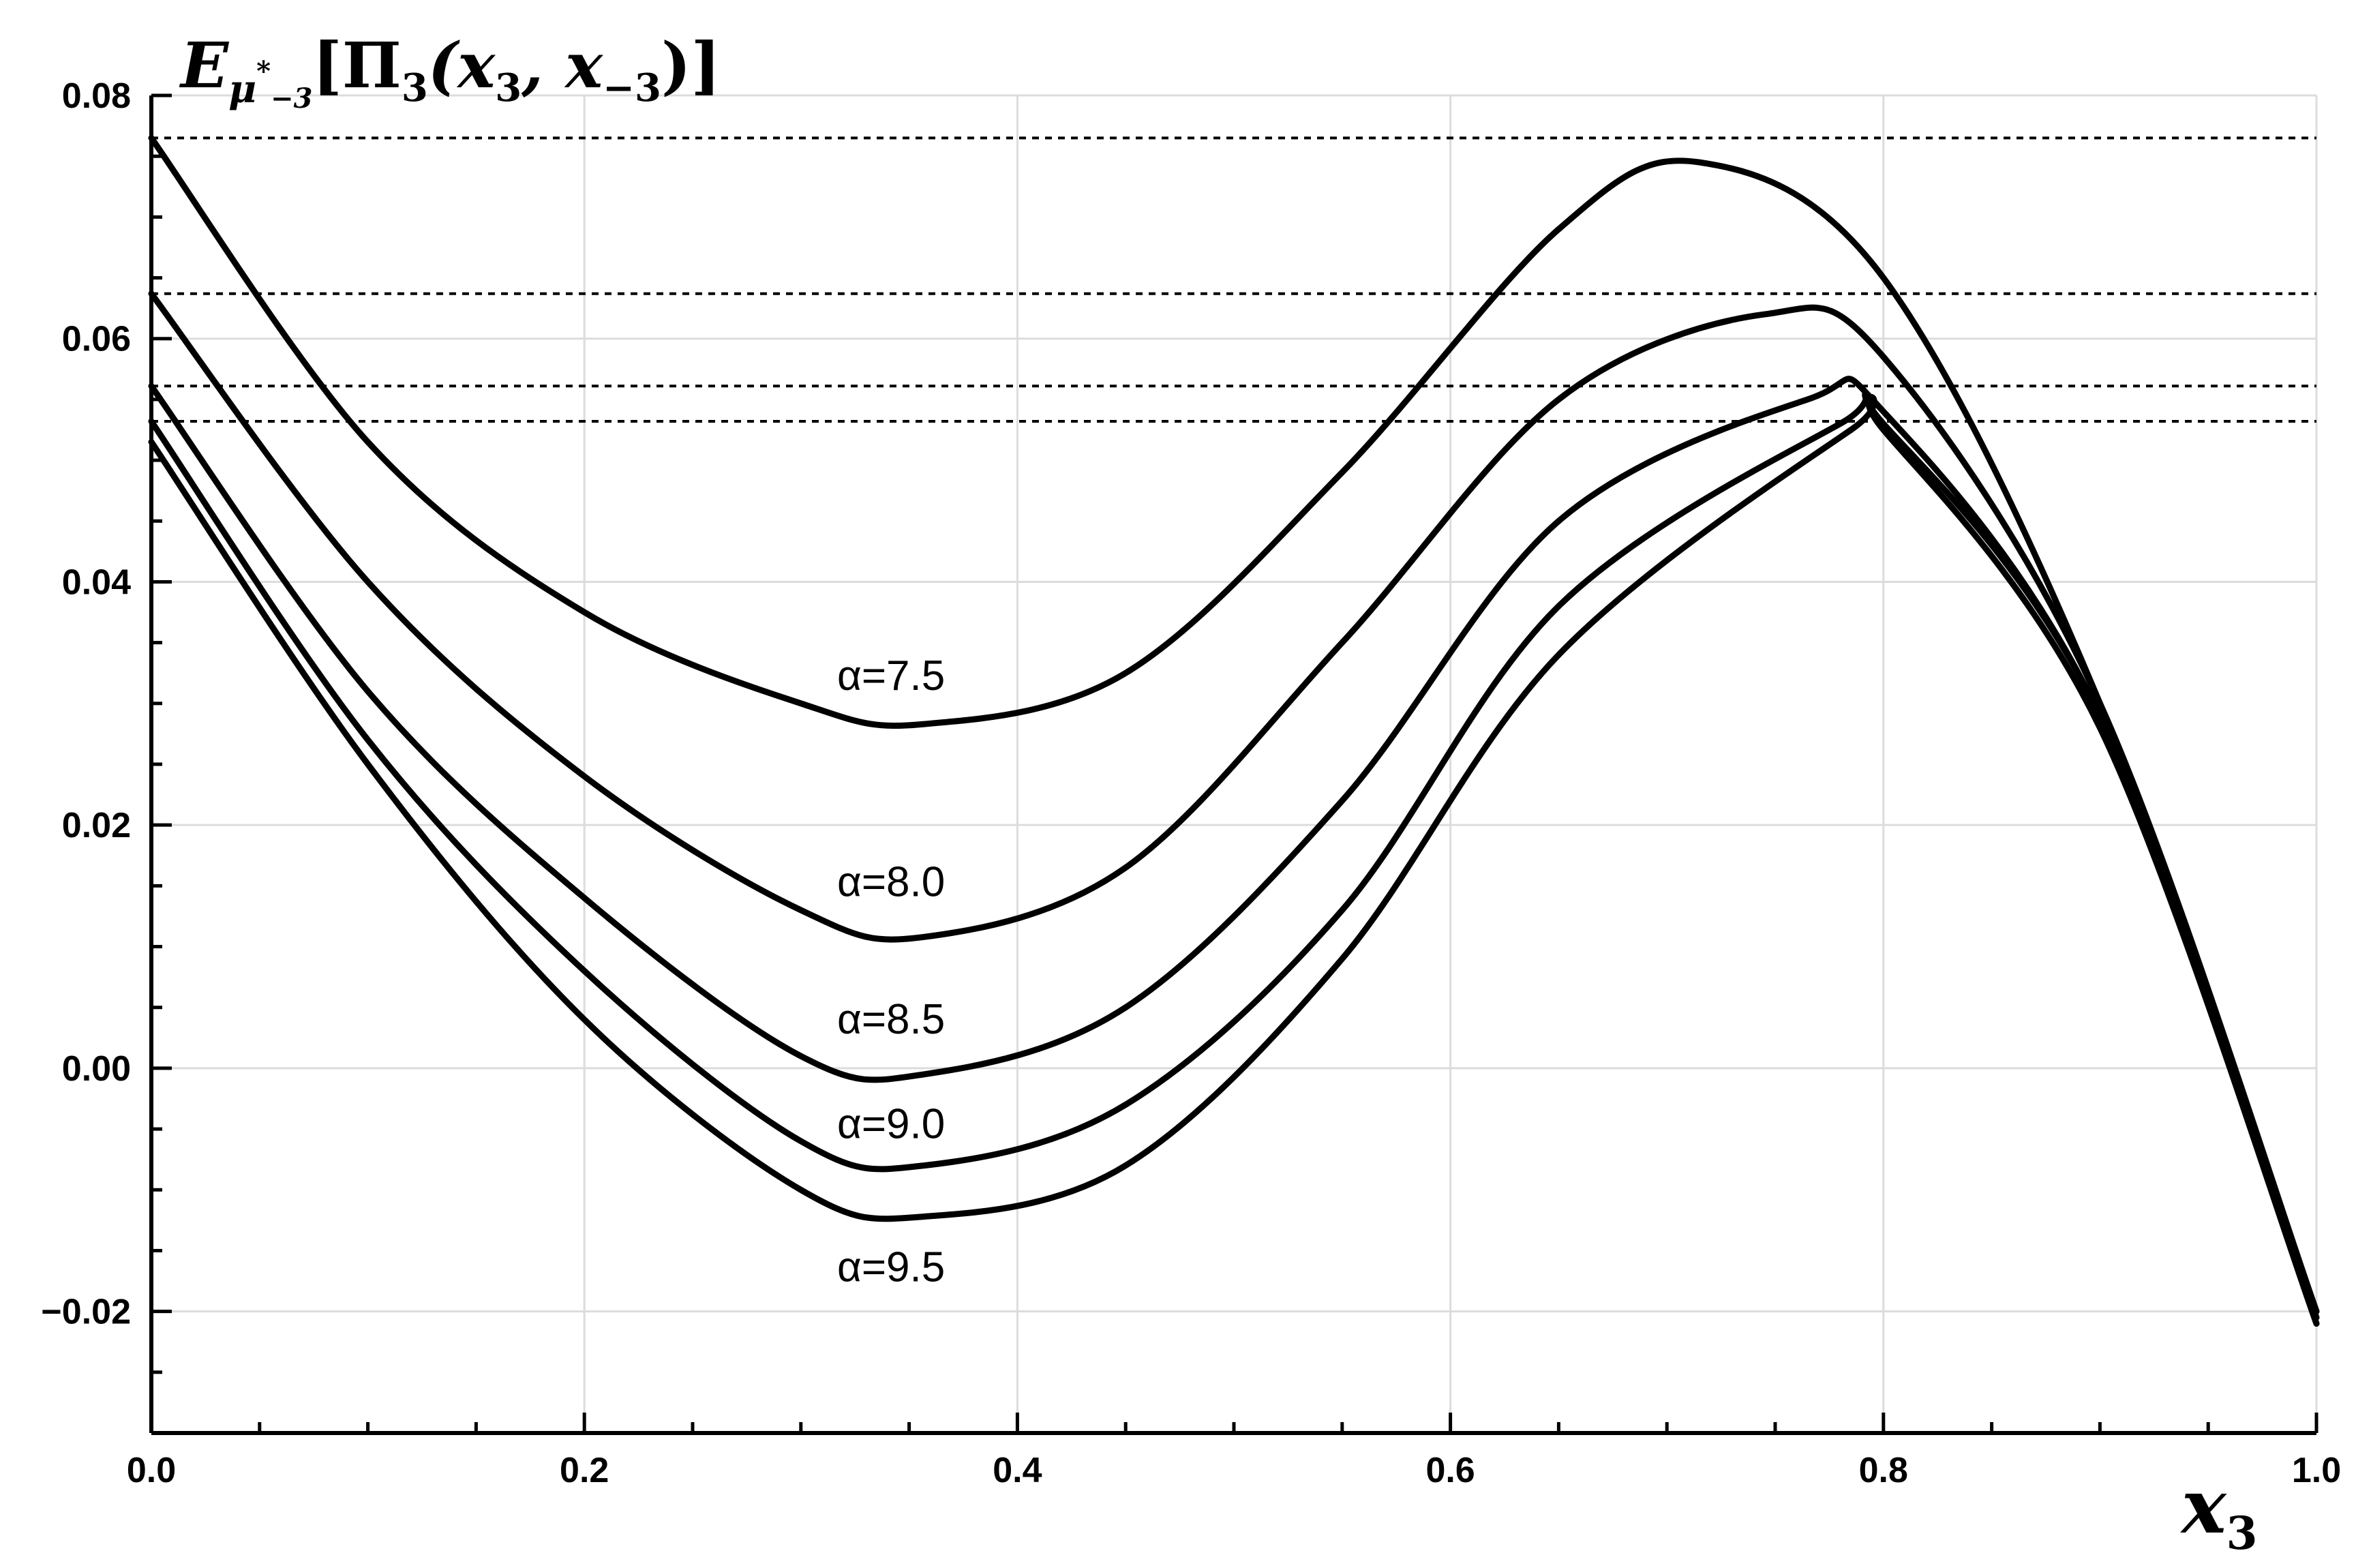 This screenshot has width=2371, height=1568. What do you see at coordinates (151, 1470) in the screenshot?
I see `x-tick-label: 0.0` at bounding box center [151, 1470].